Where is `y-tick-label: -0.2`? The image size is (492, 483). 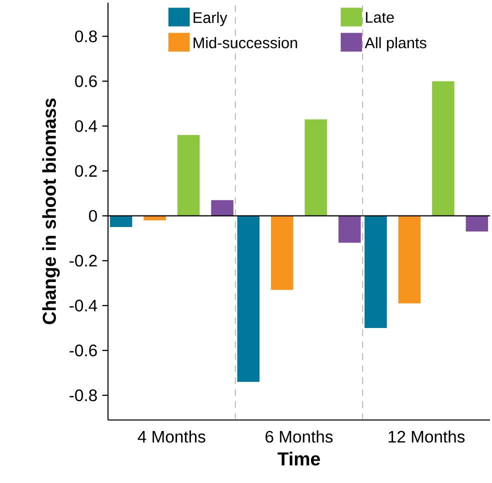
y-tick-label: -0.2 is located at coordinates (83, 260).